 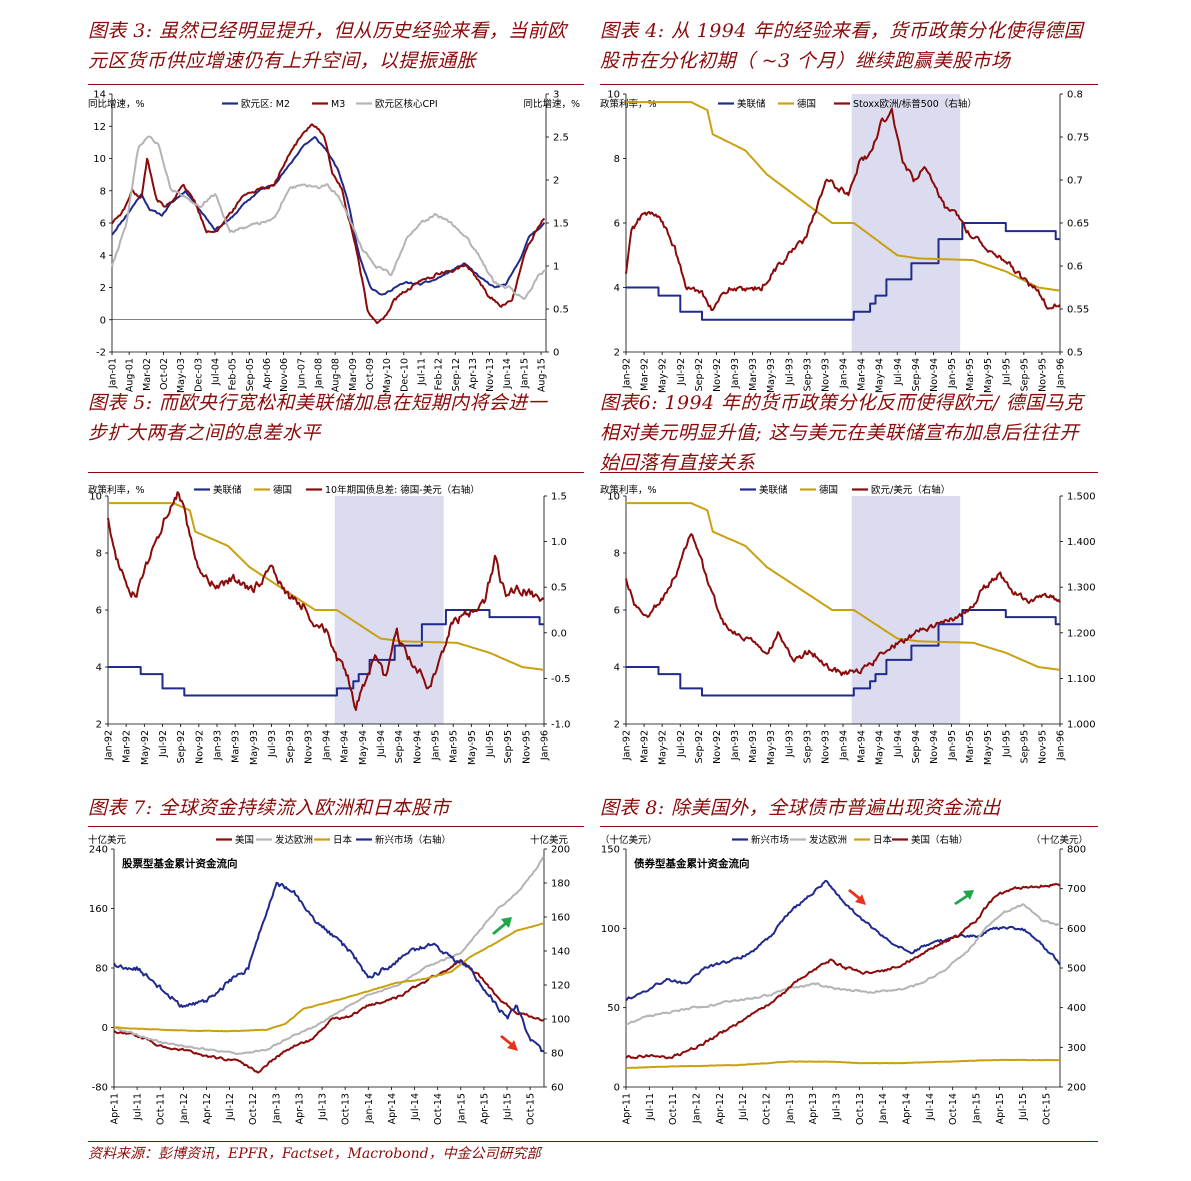 What do you see at coordinates (314, 1154) in the screenshot?
I see `source-note: 资料来源：彭博资讯，EPFR，Factset，Macrobond，中金公司研究部` at bounding box center [314, 1154].